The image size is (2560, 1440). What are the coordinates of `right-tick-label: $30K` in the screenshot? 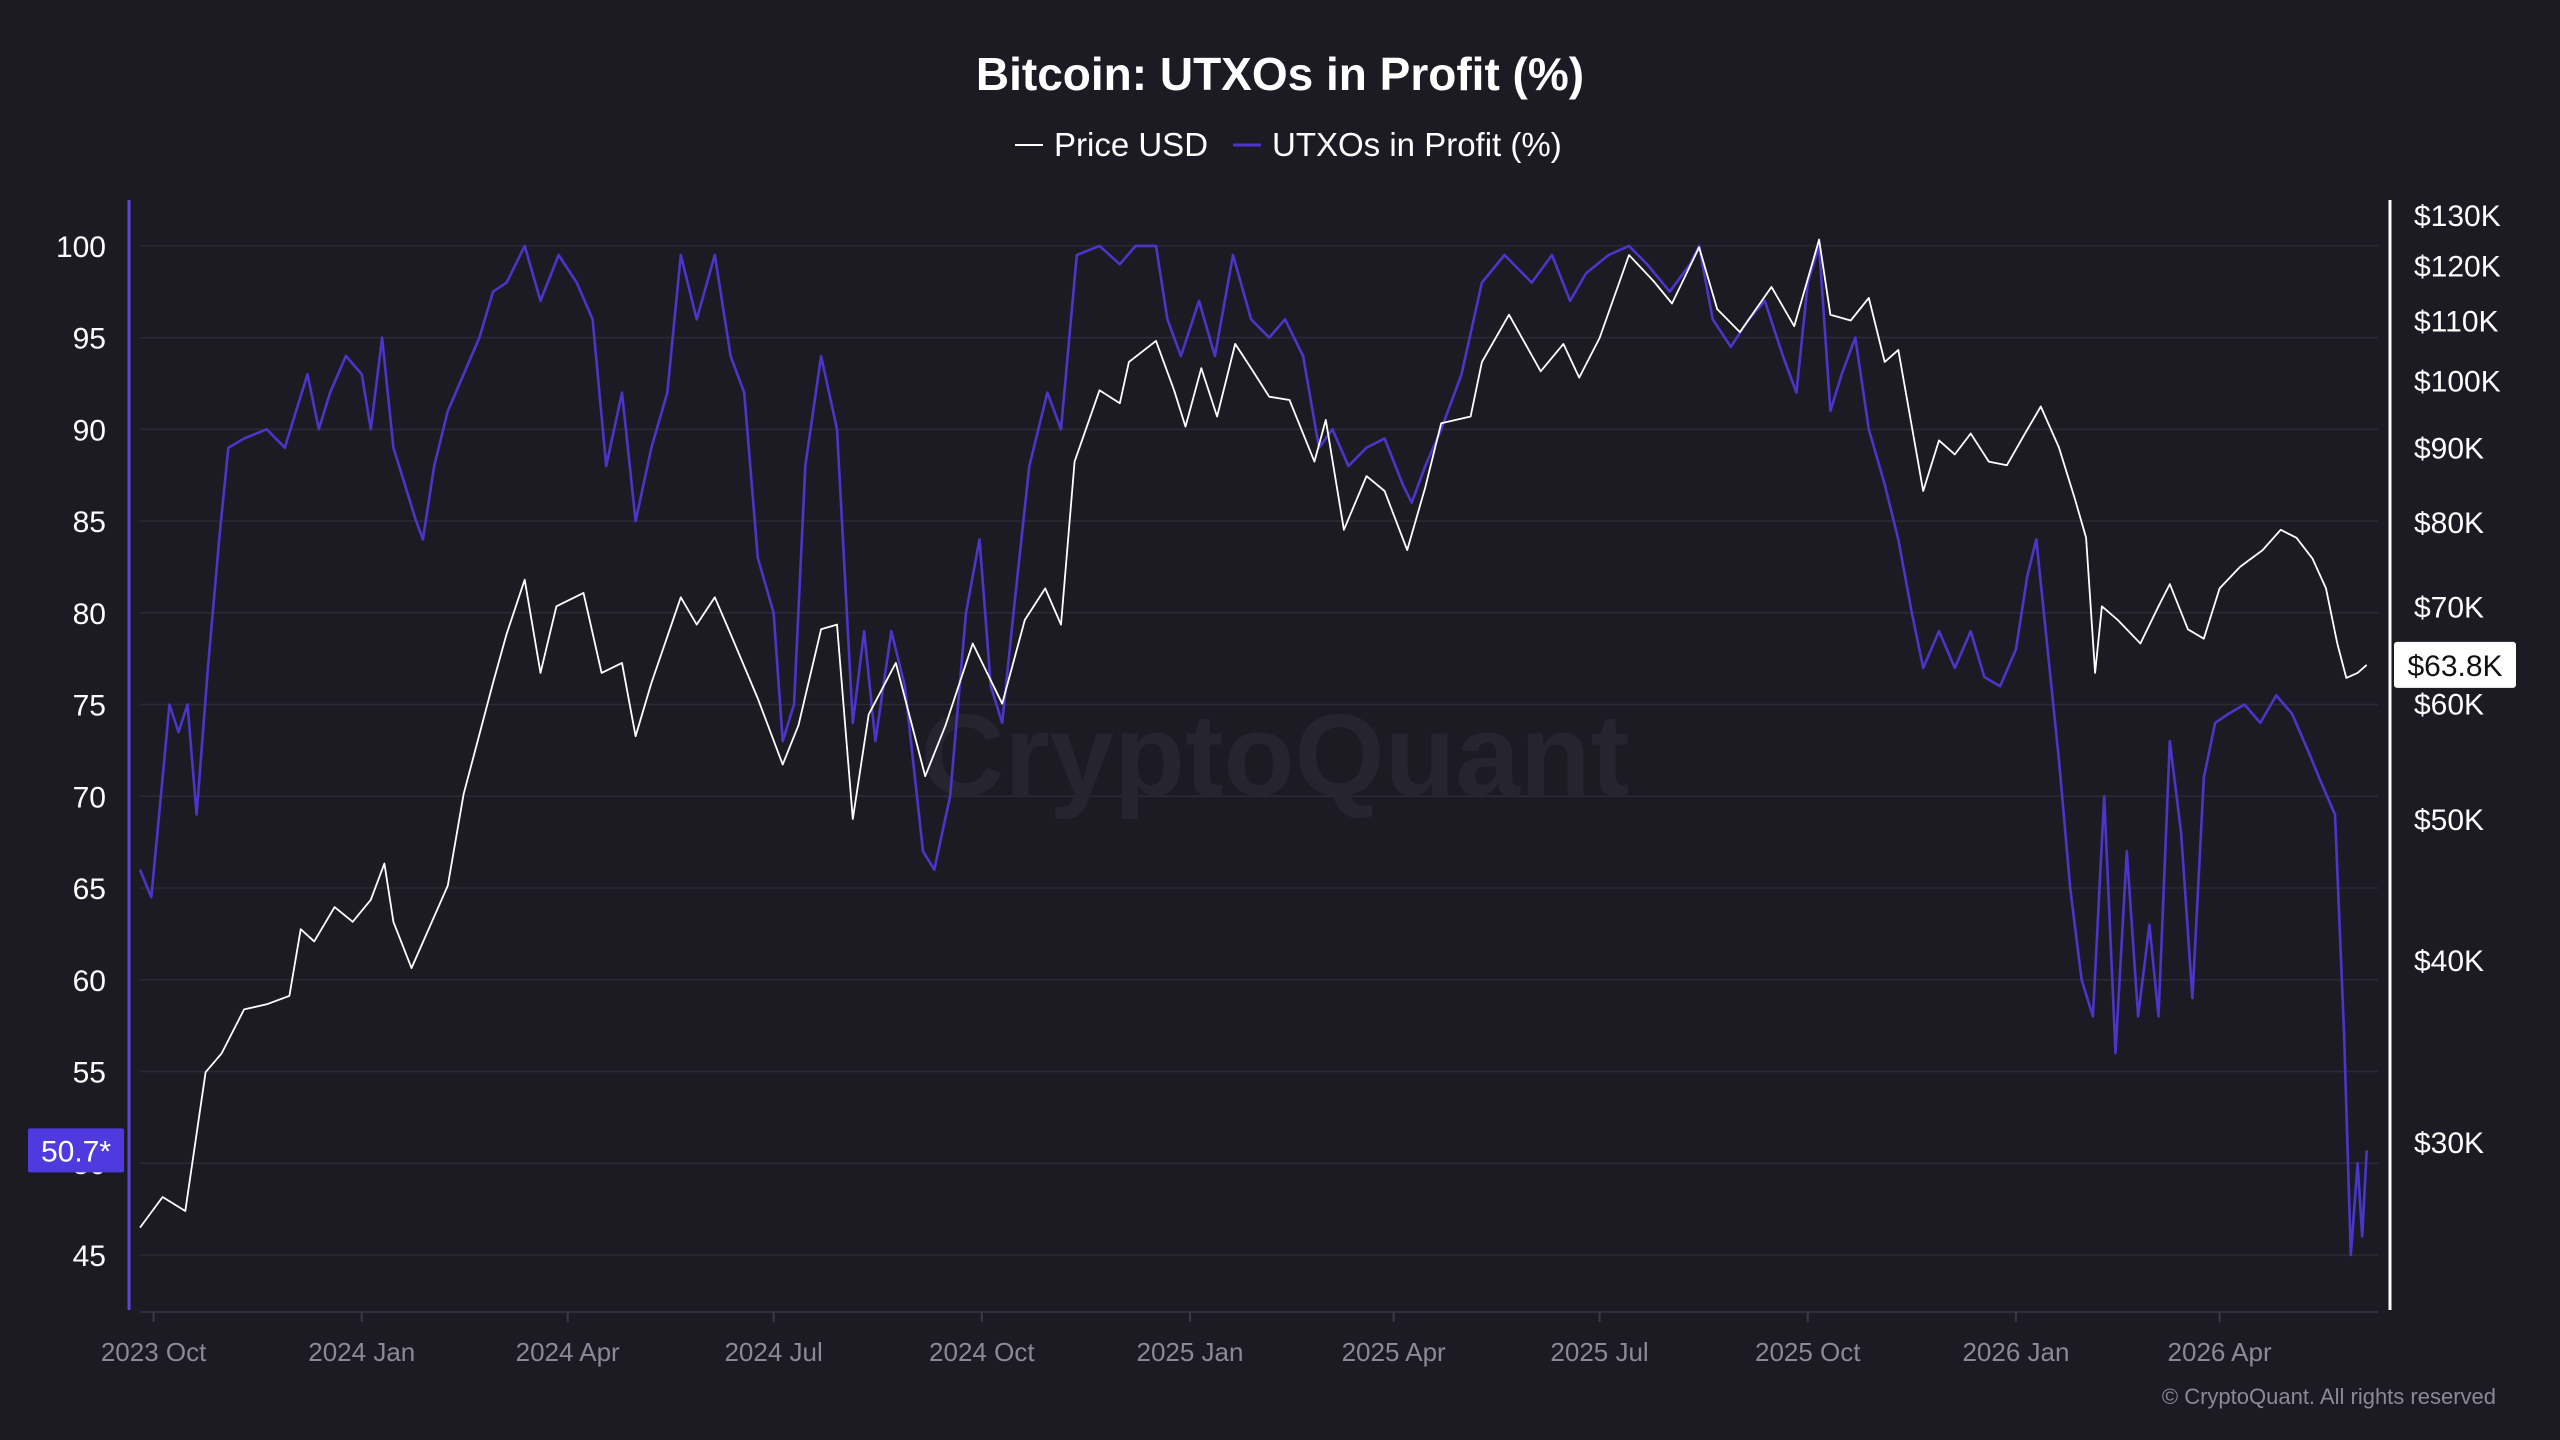 It's located at (2449, 1143).